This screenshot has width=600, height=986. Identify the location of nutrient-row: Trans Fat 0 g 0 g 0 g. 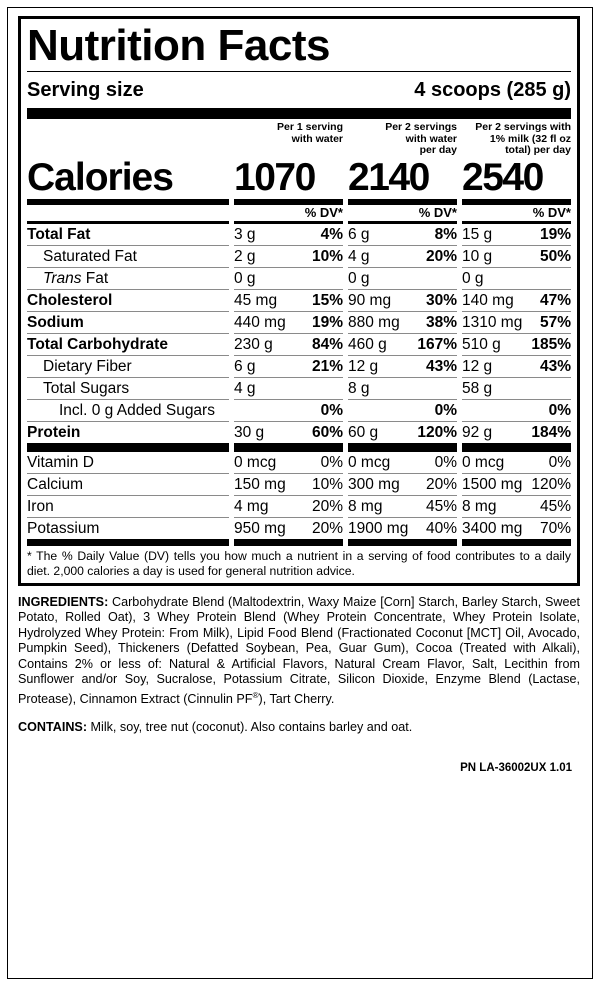
(299, 278).